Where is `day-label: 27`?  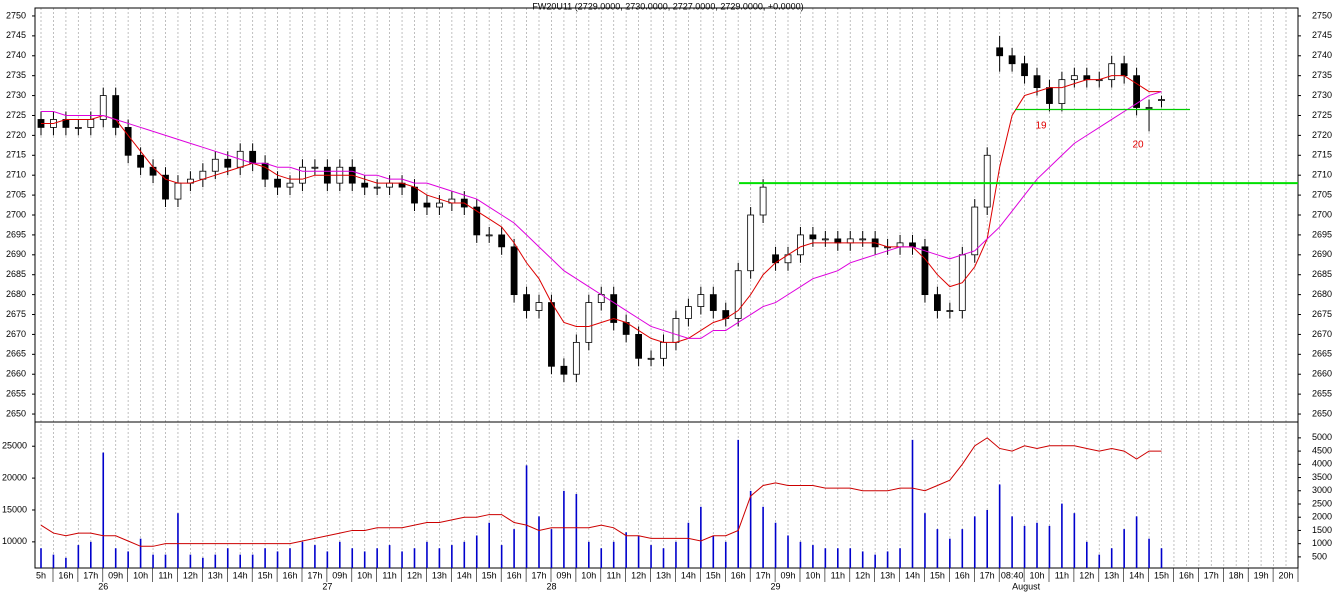 day-label: 27 is located at coordinates (327, 586).